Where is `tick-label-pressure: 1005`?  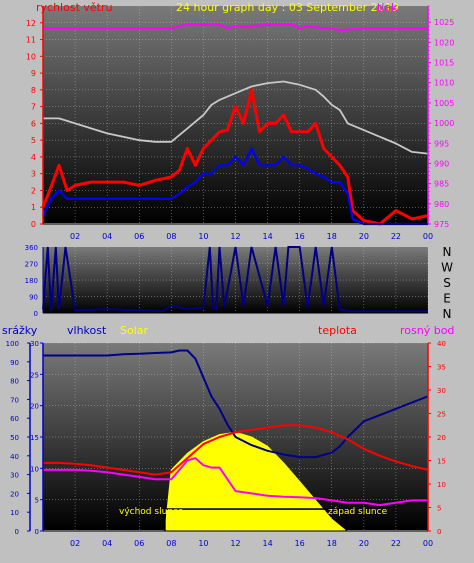
tick-label-pressure: 1005 is located at coordinates (444, 103).